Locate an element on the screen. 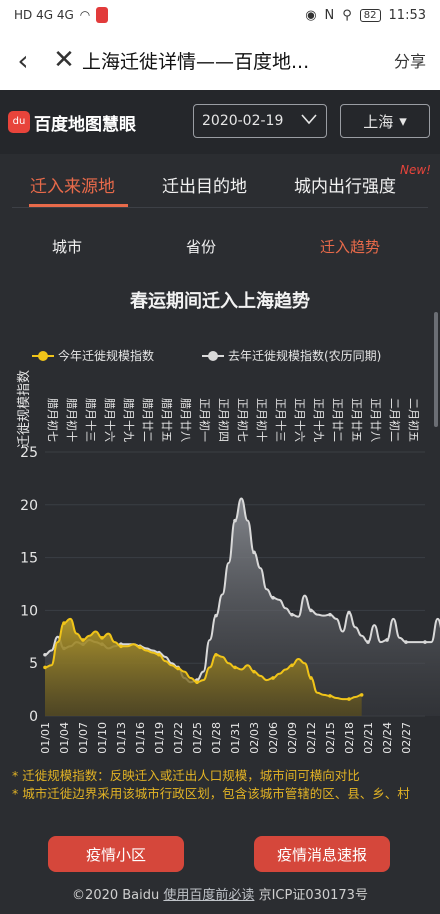 Image resolution: width=440 pixels, height=914 pixels. date-tick-label: 01/28 is located at coordinates (216, 738).